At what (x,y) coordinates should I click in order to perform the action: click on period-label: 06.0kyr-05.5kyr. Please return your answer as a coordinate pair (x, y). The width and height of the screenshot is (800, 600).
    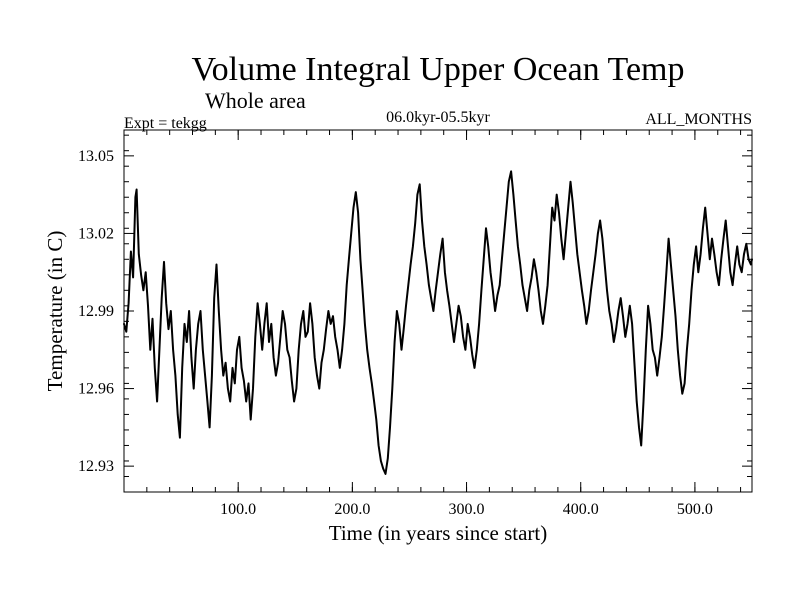
    Looking at the image, I should click on (438, 117).